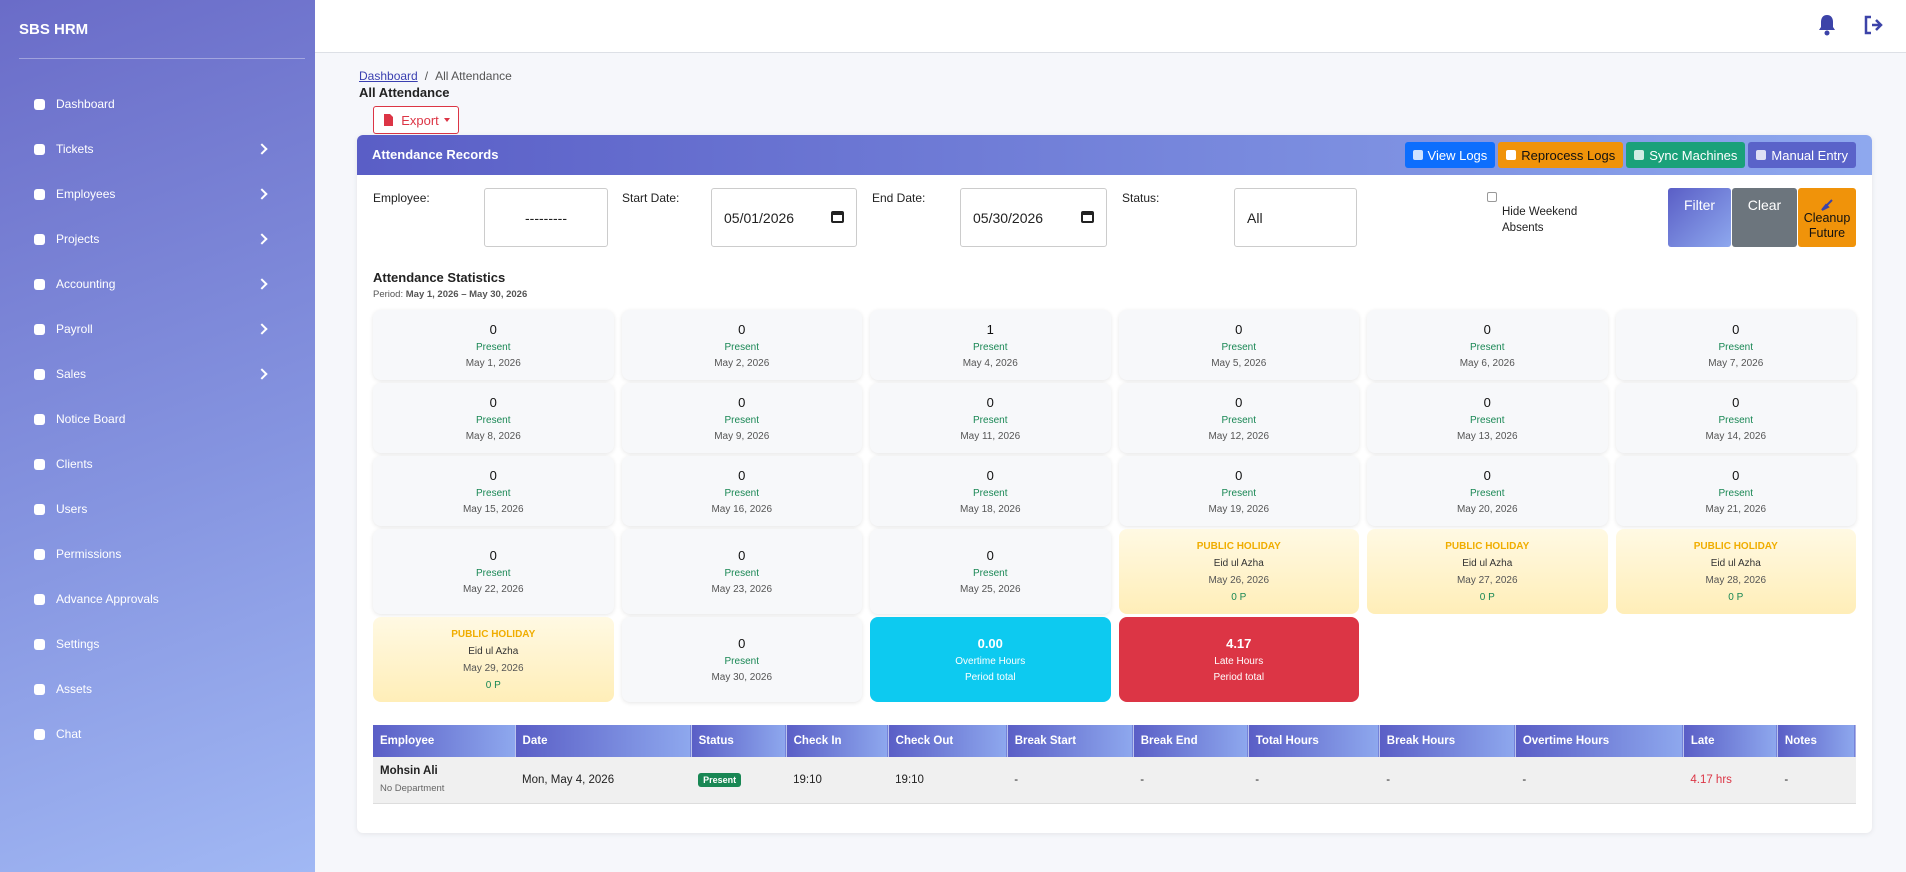 The width and height of the screenshot is (1906, 872). What do you see at coordinates (157, 599) in the screenshot?
I see `nav-item: Advance Approvals` at bounding box center [157, 599].